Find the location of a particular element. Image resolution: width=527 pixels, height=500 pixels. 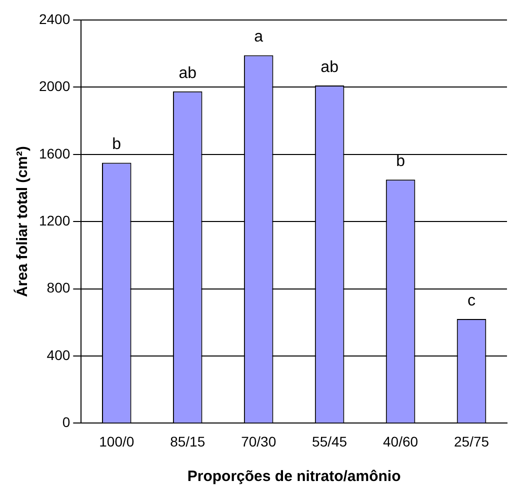

y-tick-label: 400 is located at coordinates (58, 354).